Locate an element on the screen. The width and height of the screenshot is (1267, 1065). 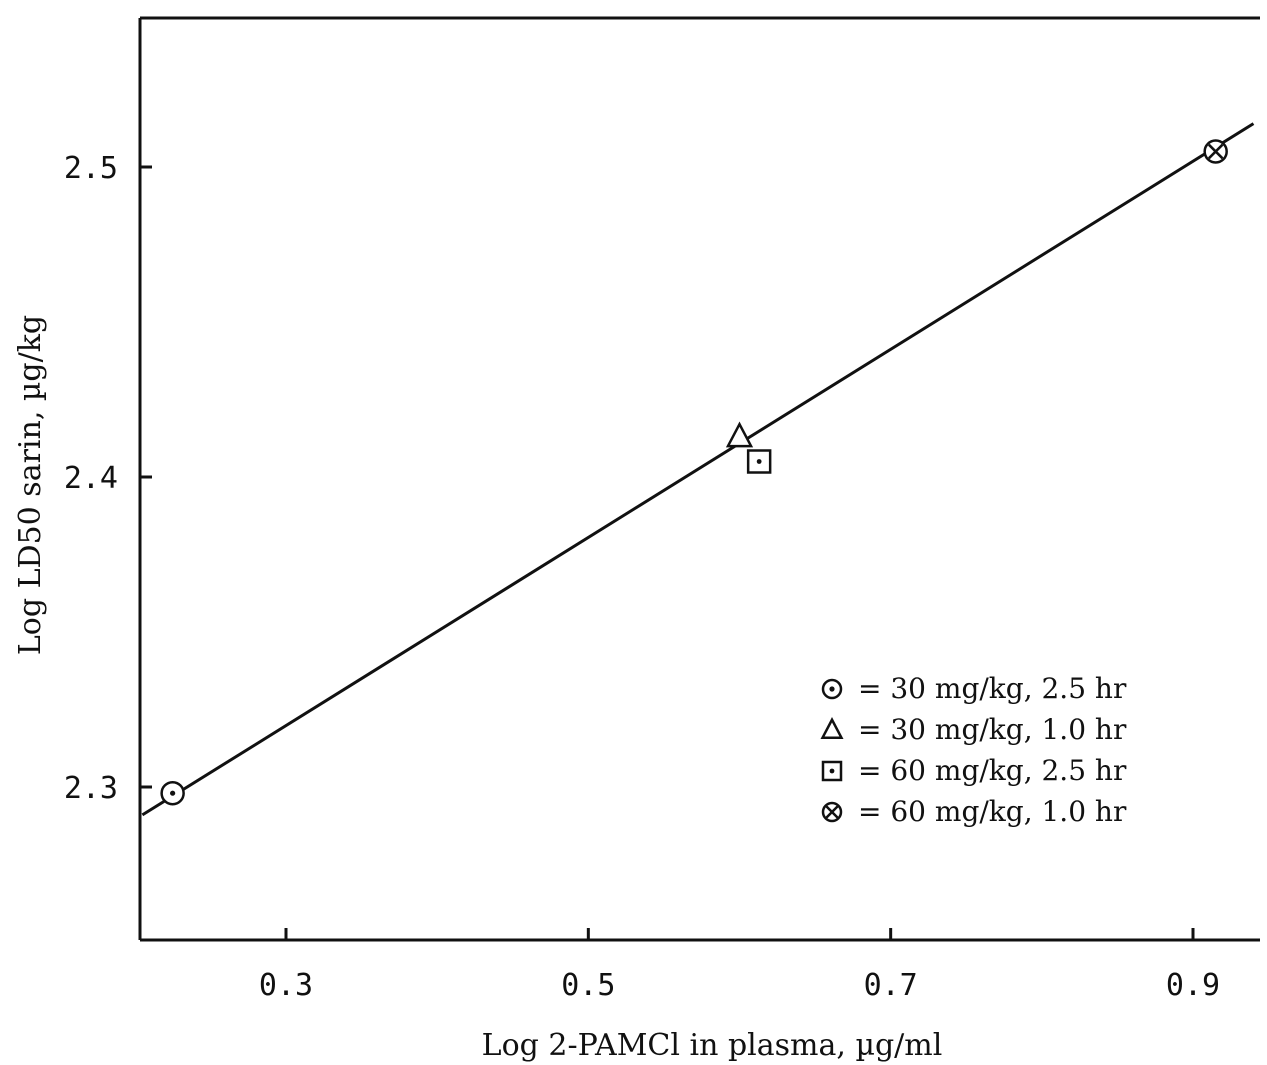
x-tick-label: 0.3 is located at coordinates (286, 985).